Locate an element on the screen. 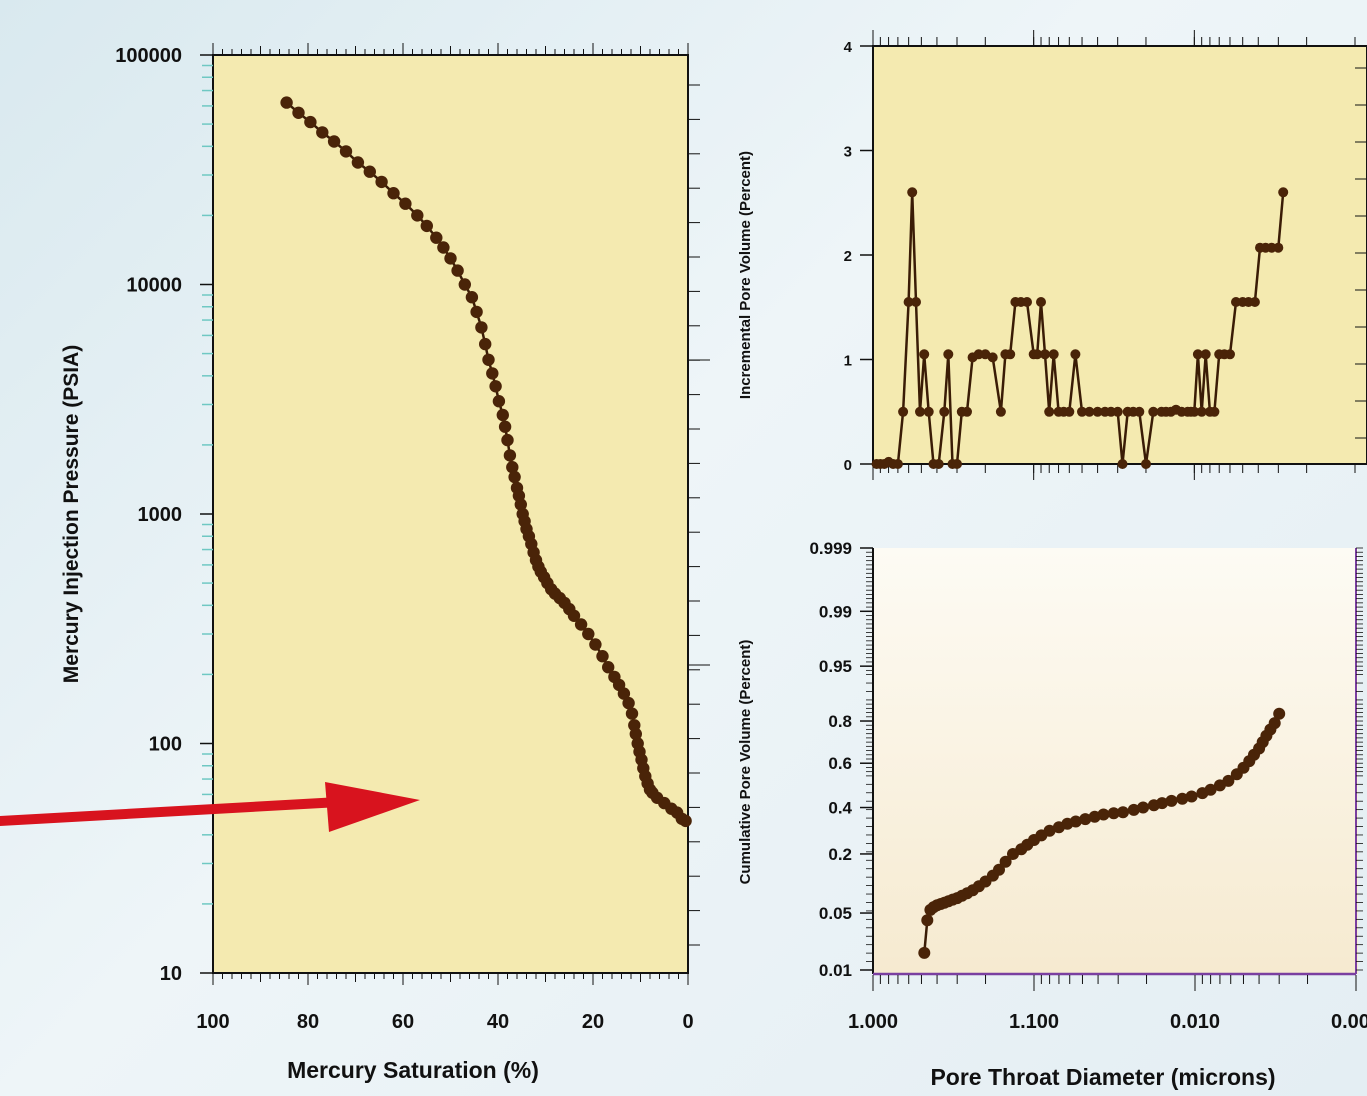 The width and height of the screenshot is (1367, 1096). x-tick-label: 40 is located at coordinates (498, 1022).